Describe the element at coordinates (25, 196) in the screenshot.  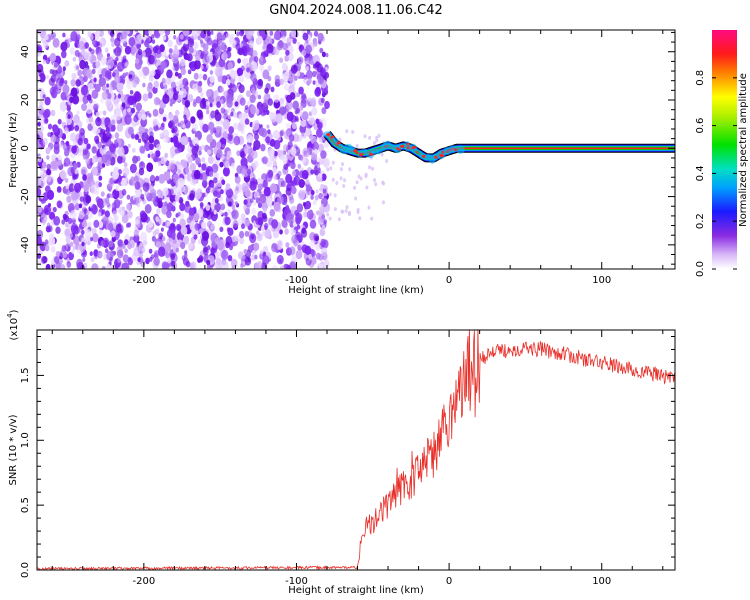
I see `spectrogram-ytick-label: -20` at that location.